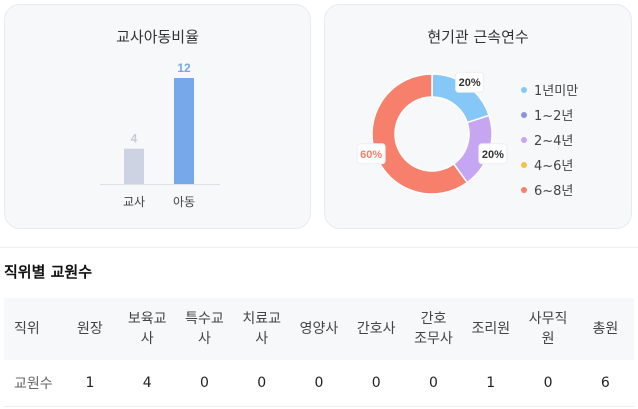 Image resolution: width=638 pixels, height=409 pixels. Describe the element at coordinates (554, 141) in the screenshot. I see `legend-label: 2~4년` at that location.